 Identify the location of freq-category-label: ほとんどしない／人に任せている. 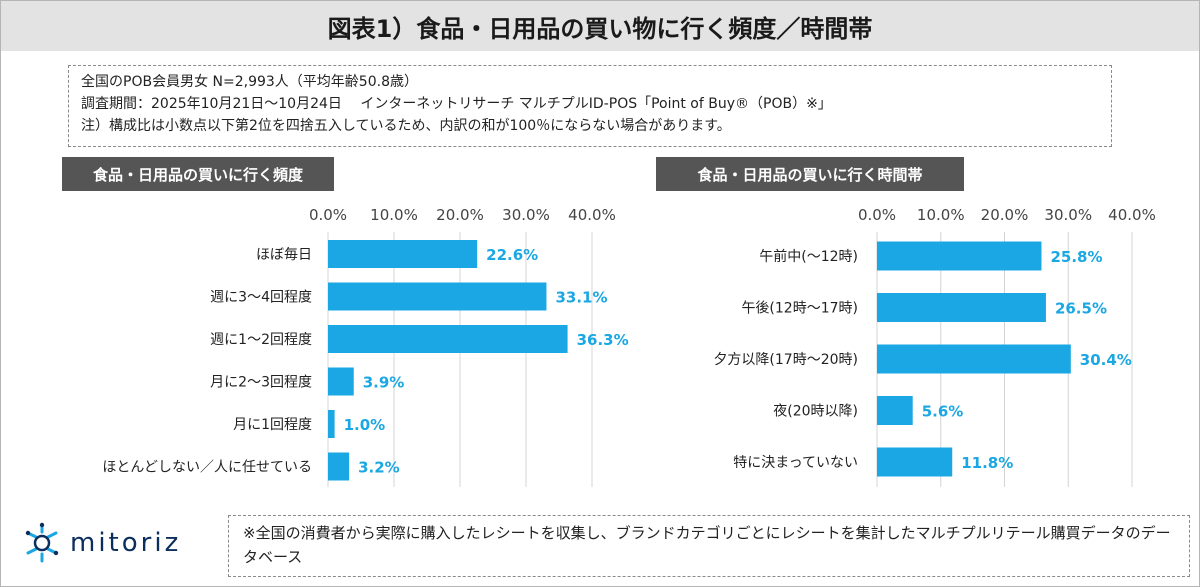
(207, 468).